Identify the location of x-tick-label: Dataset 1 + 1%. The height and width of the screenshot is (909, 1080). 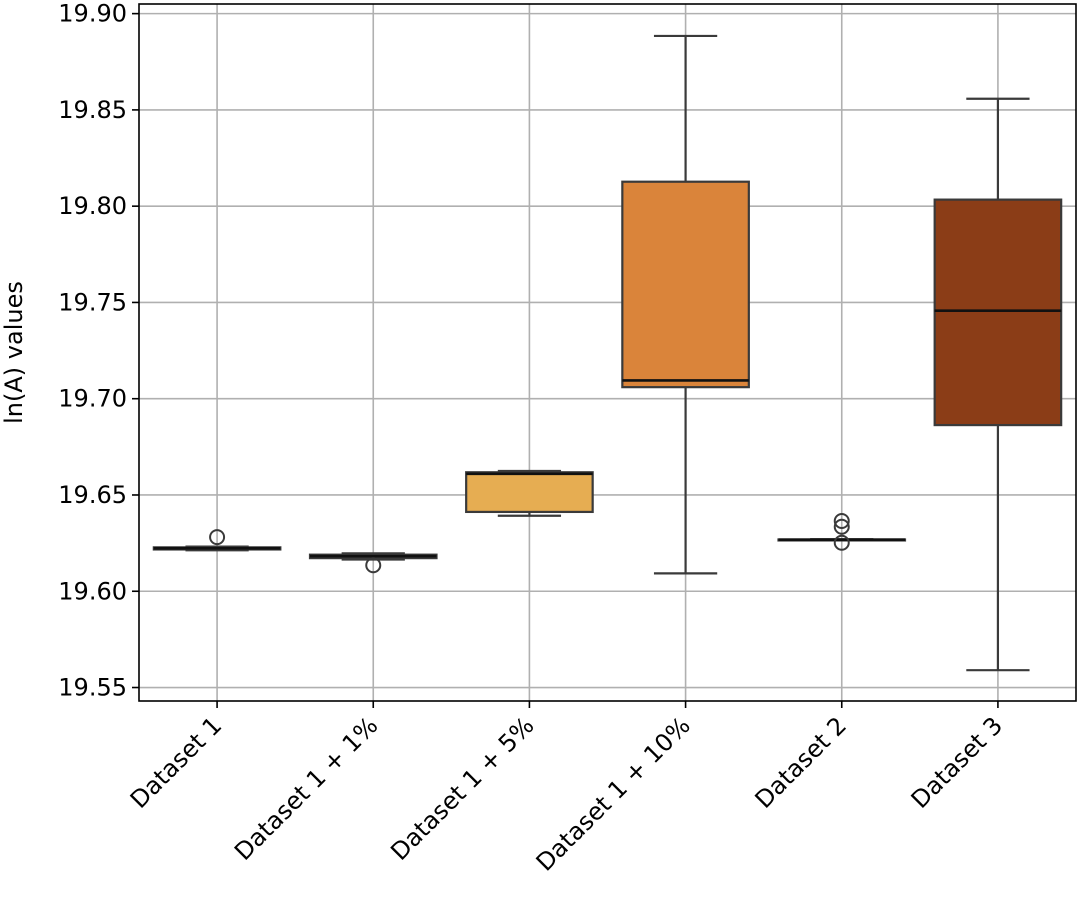
(306, 788).